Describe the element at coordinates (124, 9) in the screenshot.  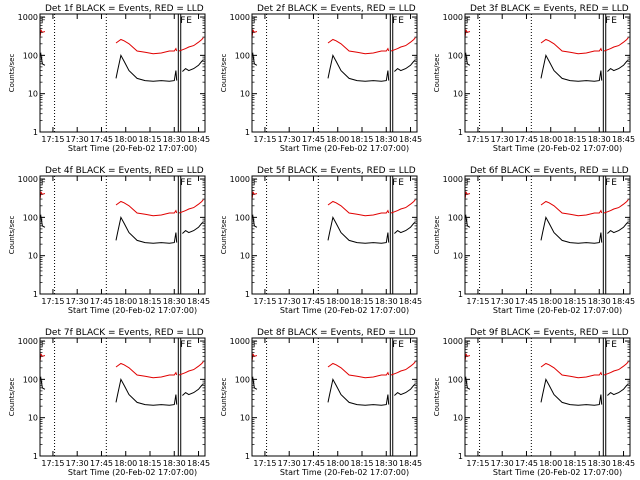
I see `panel-title: Det 1f BLACK = Events, RED = LLD` at that location.